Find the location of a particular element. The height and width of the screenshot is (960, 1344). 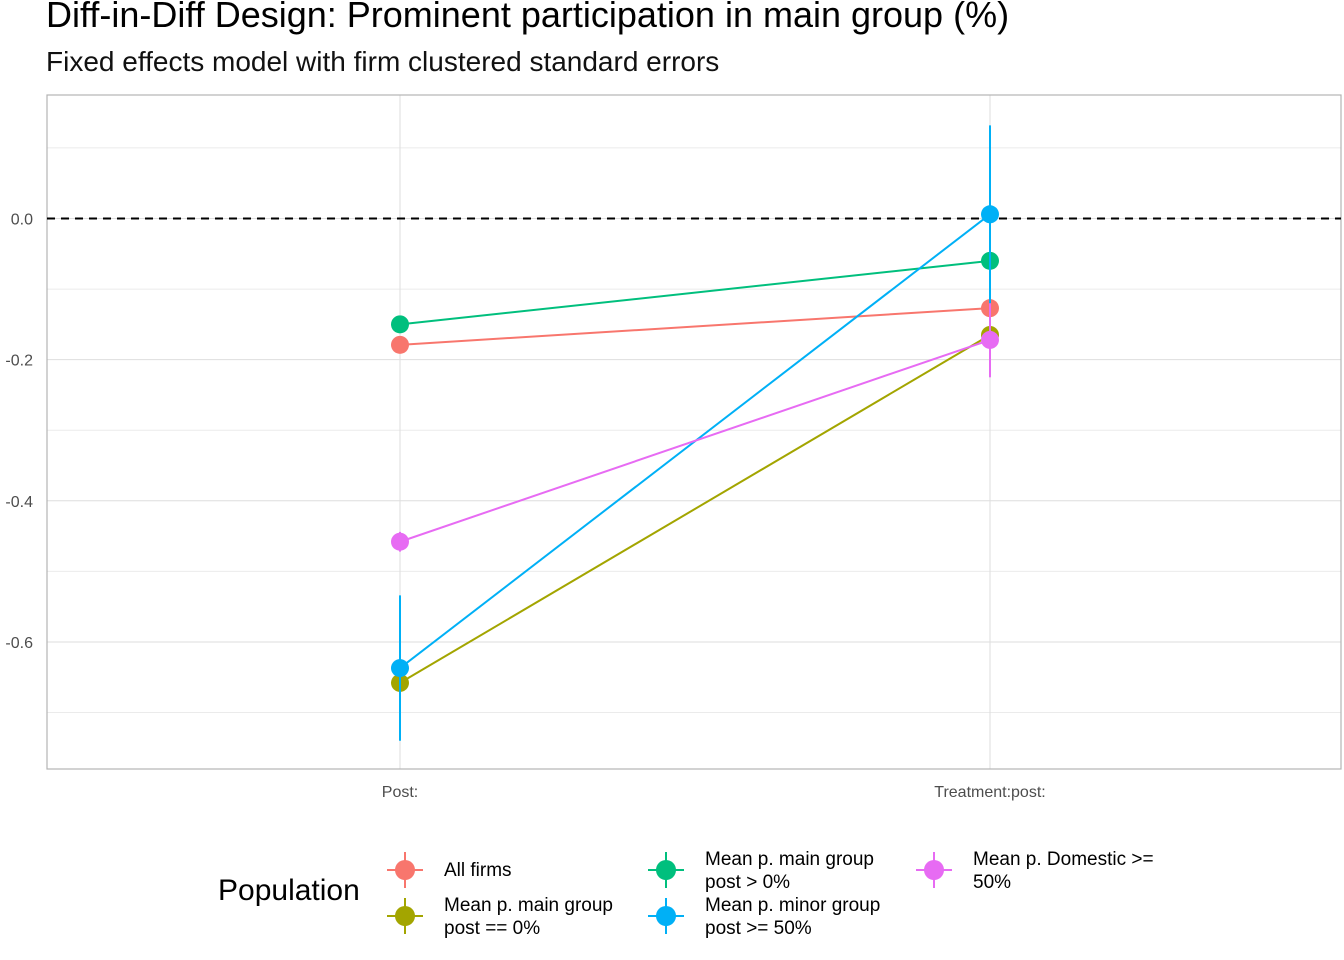

x-tick-label: Post: is located at coordinates (400, 792).